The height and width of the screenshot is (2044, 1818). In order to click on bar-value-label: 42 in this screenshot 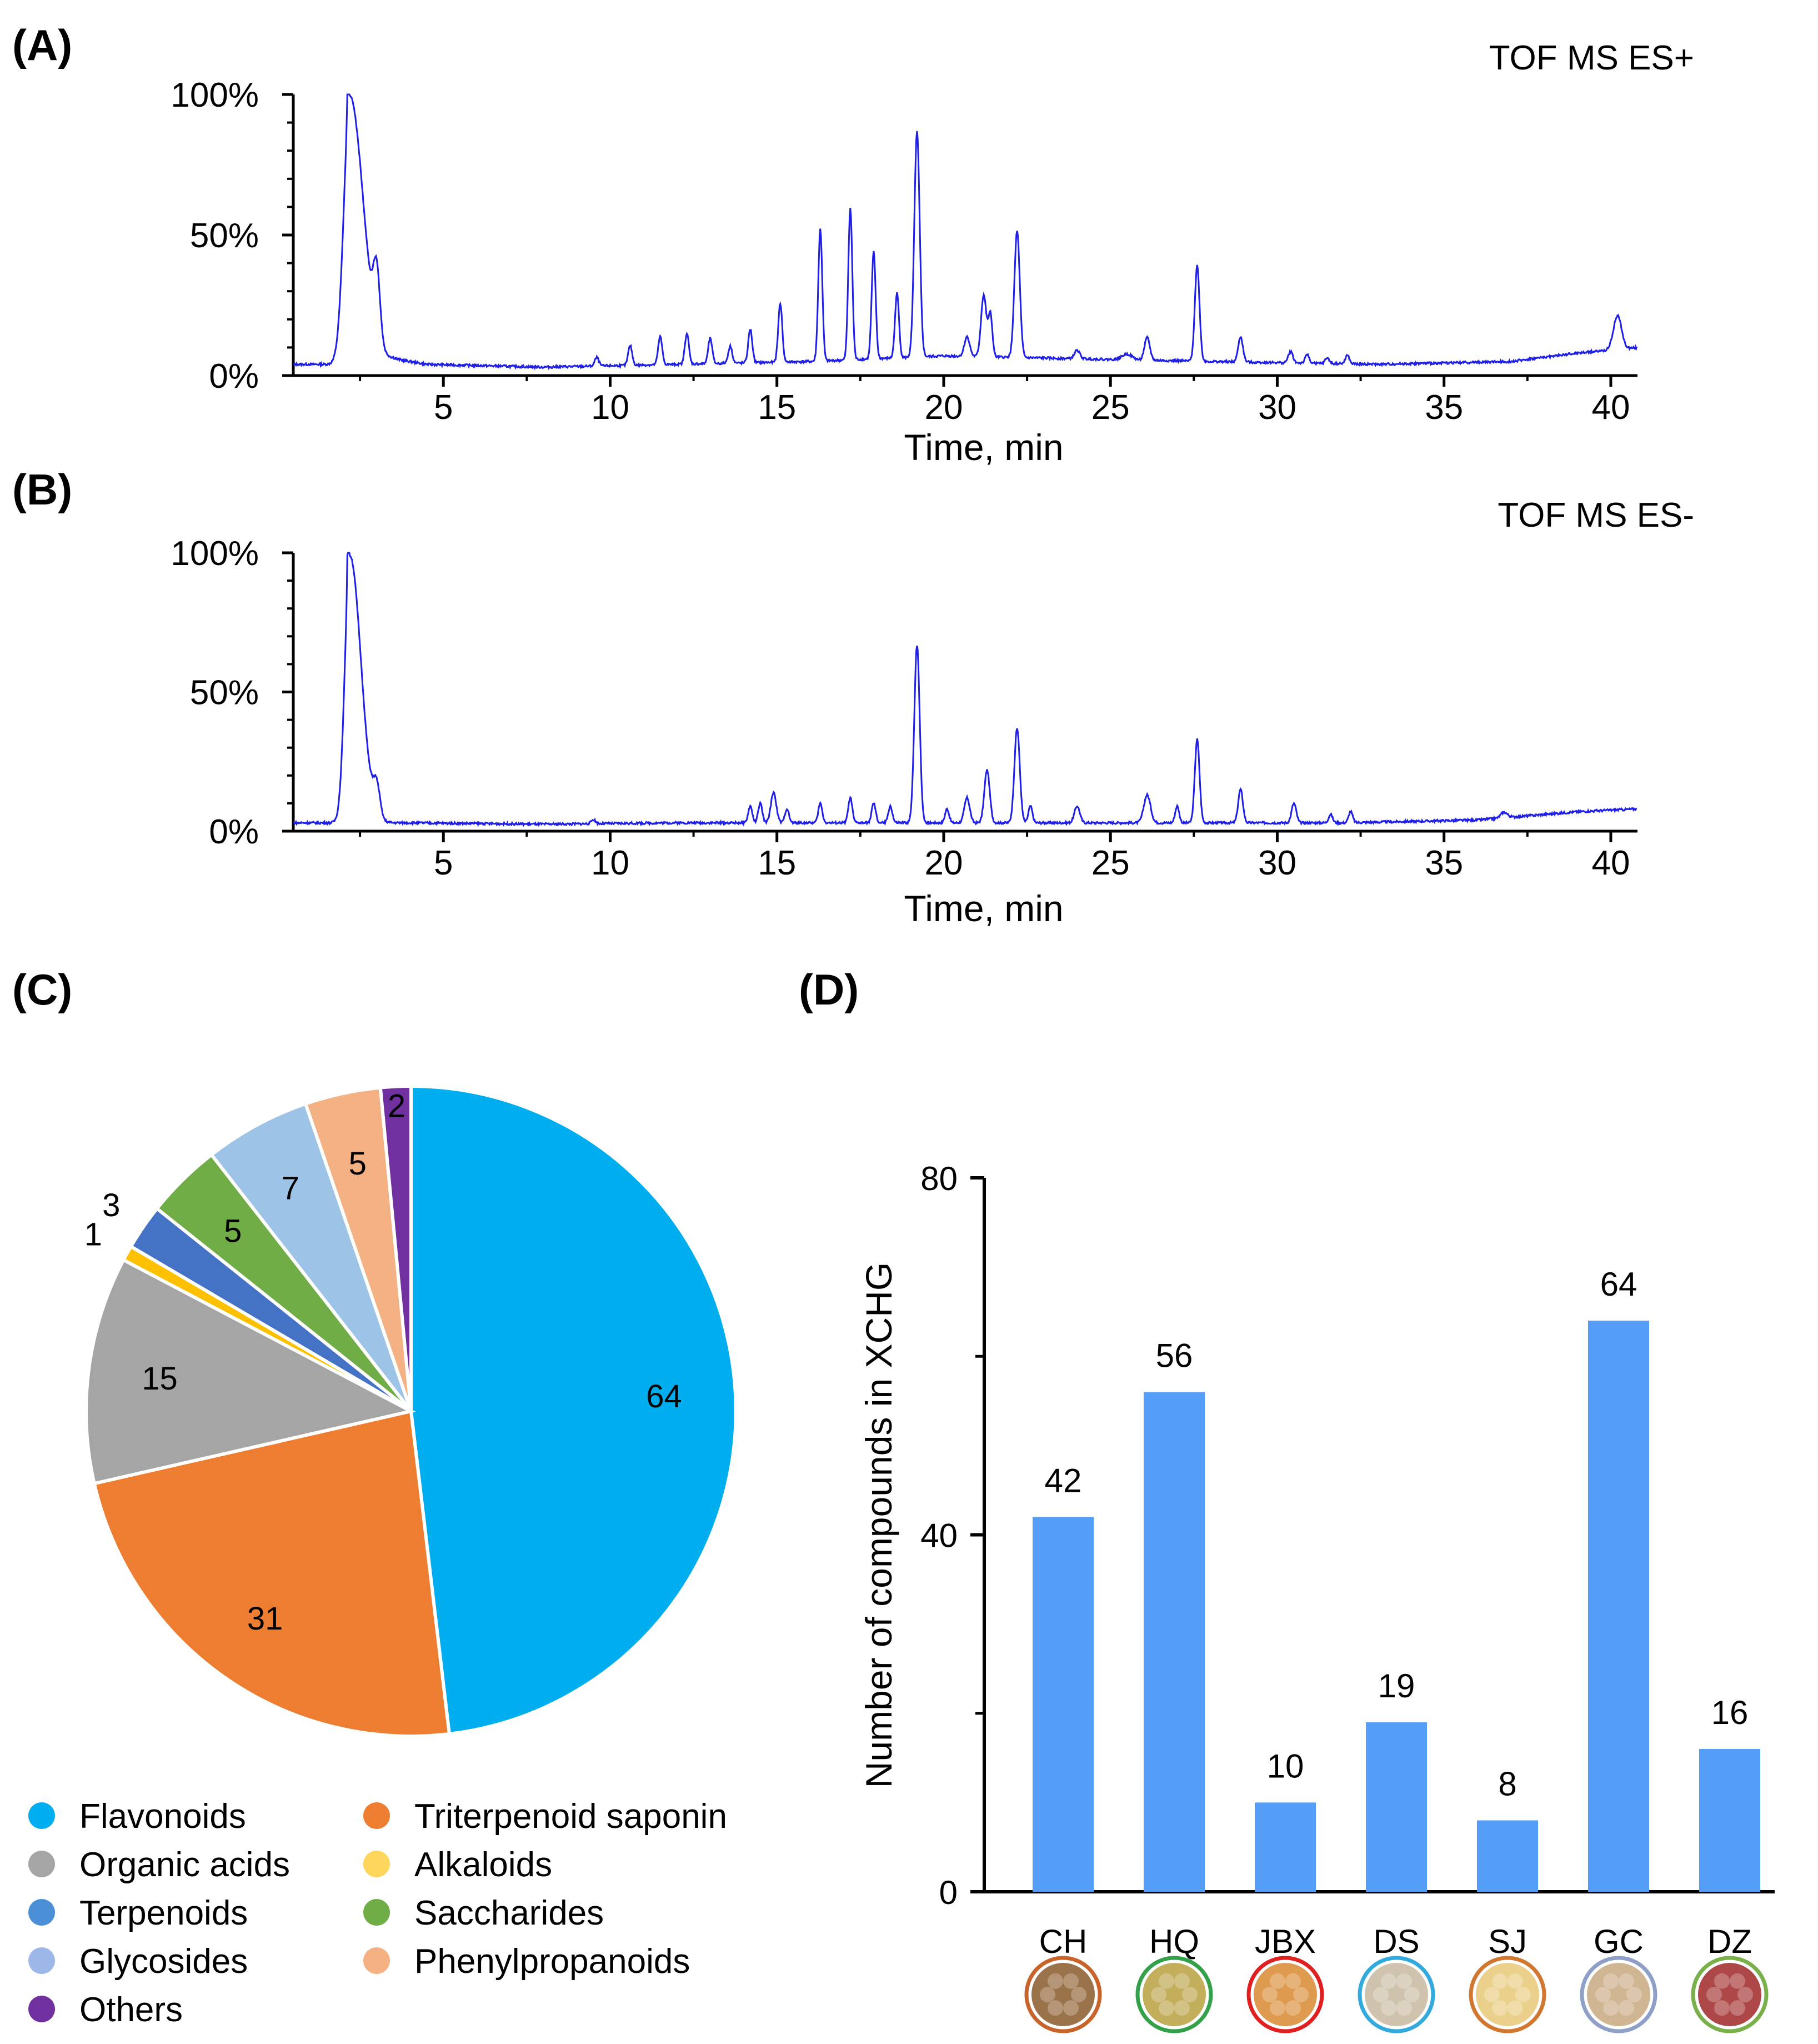, I will do `click(1063, 1480)`.